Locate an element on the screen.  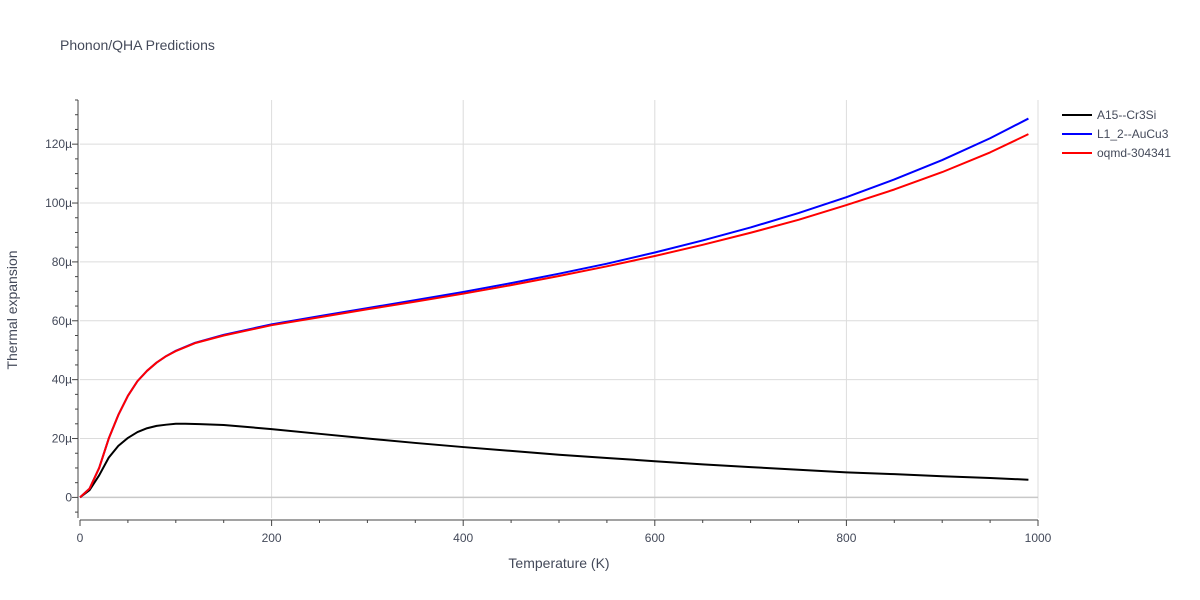
x-tick-label: 1000 is located at coordinates (1038, 538).